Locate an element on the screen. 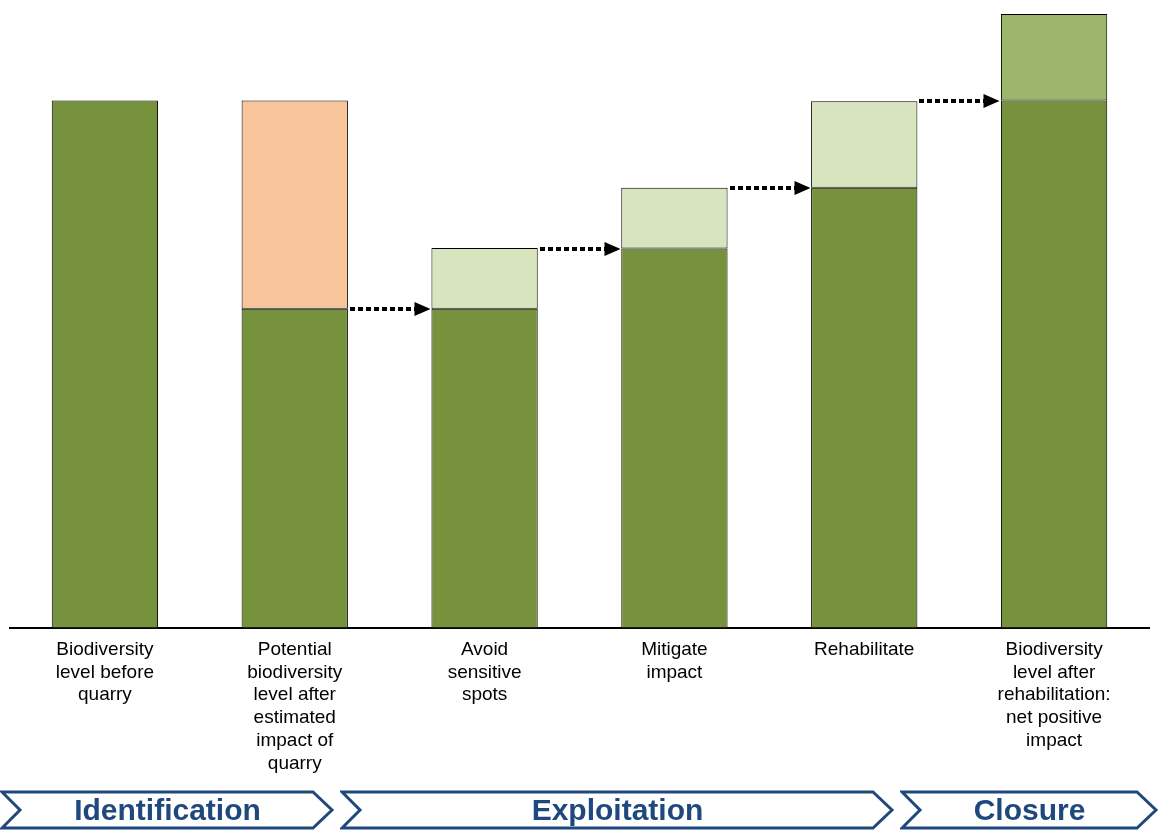 This screenshot has width=1159, height=832. x-tick-label: Rehabilitate is located at coordinates (864, 648).